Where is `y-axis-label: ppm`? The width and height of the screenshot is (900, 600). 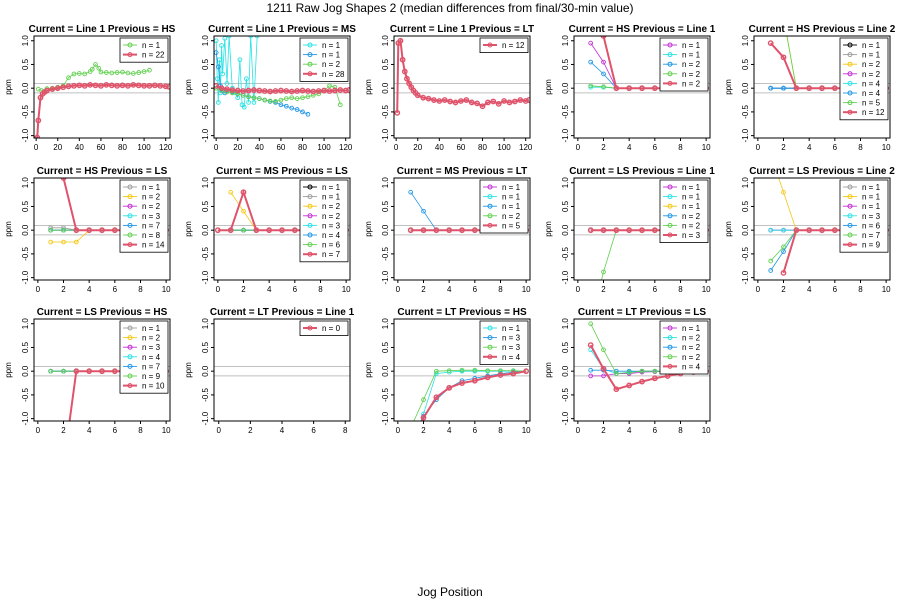
y-axis-label: ppm is located at coordinates (188, 370).